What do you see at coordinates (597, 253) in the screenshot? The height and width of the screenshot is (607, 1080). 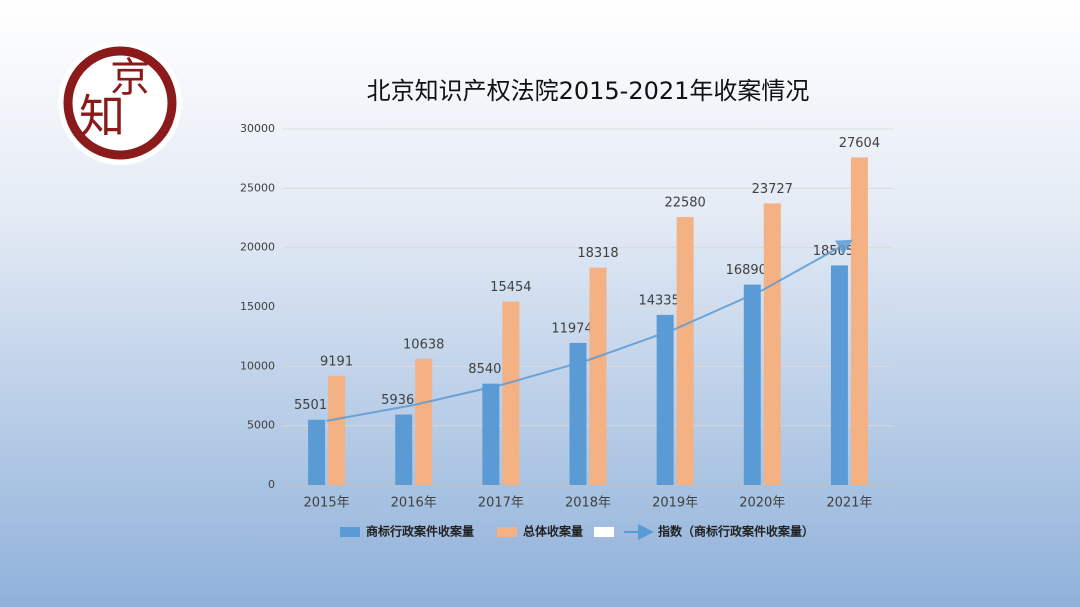 I see `data-label: 18318` at bounding box center [597, 253].